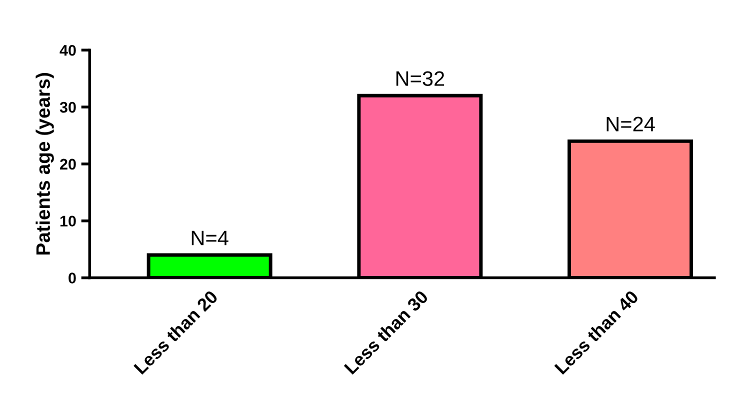  What do you see at coordinates (68, 107) in the screenshot?
I see `y-tick-label: 30` at bounding box center [68, 107].